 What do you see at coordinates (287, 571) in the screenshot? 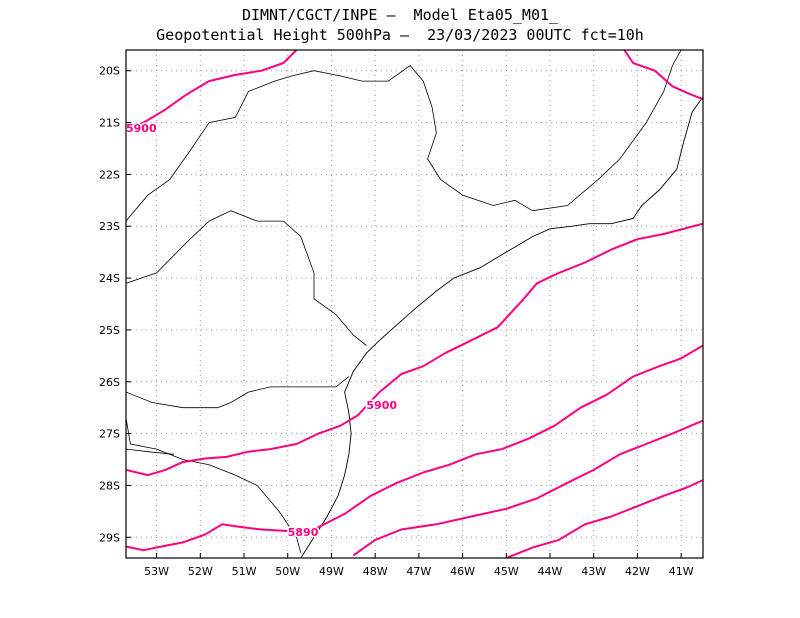
I see `lon-tick-label: 50W` at bounding box center [287, 571].